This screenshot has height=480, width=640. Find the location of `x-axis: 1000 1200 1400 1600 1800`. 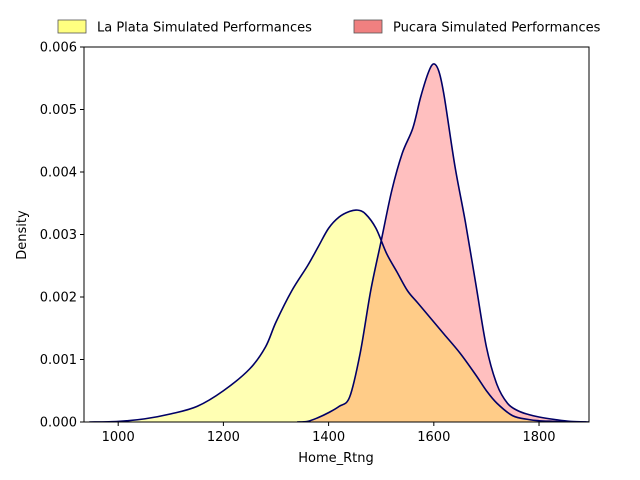

x-axis: 1000 1200 1400 1600 1800 is located at coordinates (329, 433).